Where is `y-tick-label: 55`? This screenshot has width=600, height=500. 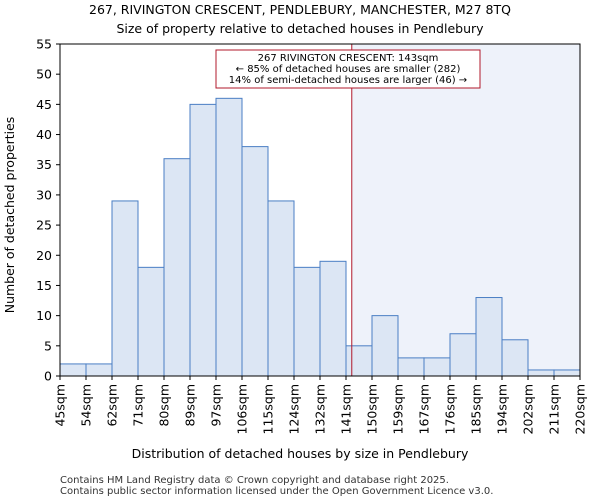 y-tick-label: 55 is located at coordinates (44, 44).